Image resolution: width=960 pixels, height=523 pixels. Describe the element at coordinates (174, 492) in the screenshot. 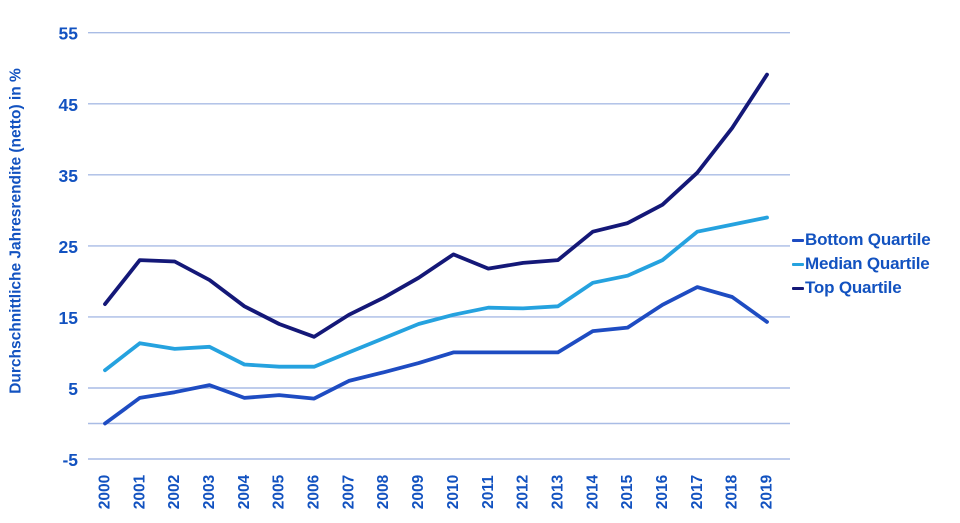

I see `x-tick-label: 2002` at that location.